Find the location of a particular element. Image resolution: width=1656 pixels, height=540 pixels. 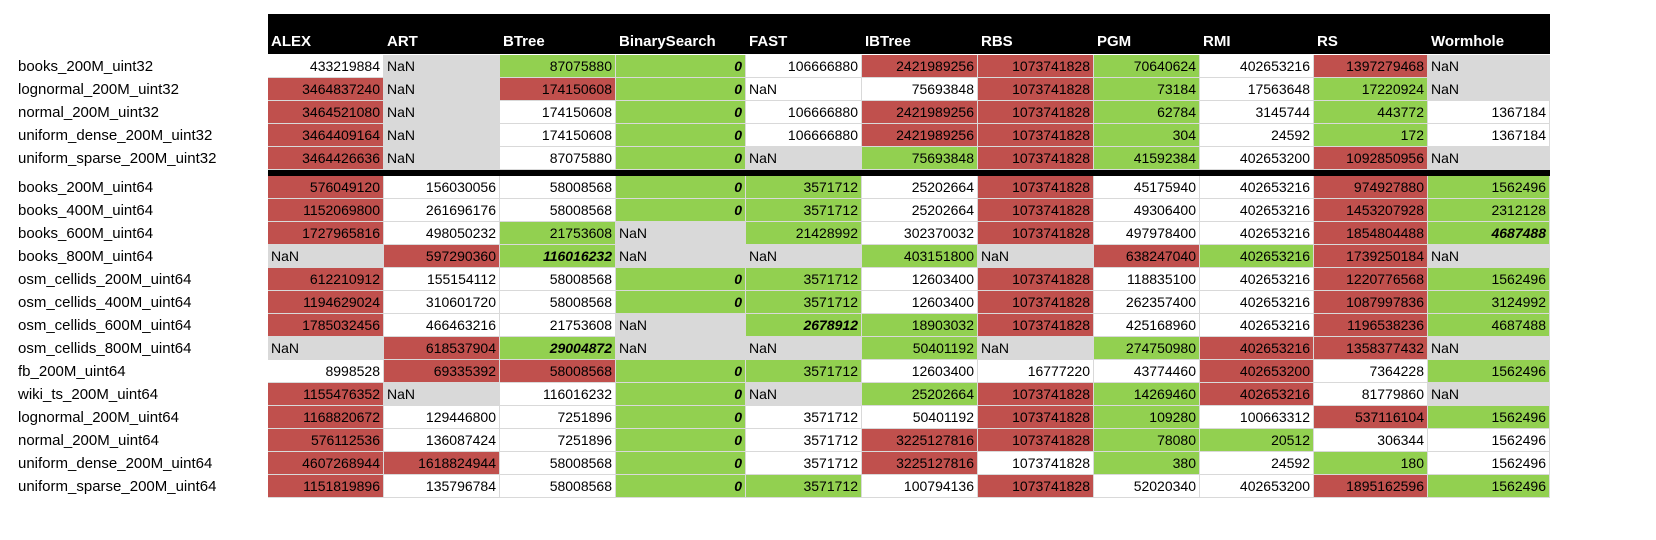

column-header-rmi: RMI is located at coordinates (1217, 41).